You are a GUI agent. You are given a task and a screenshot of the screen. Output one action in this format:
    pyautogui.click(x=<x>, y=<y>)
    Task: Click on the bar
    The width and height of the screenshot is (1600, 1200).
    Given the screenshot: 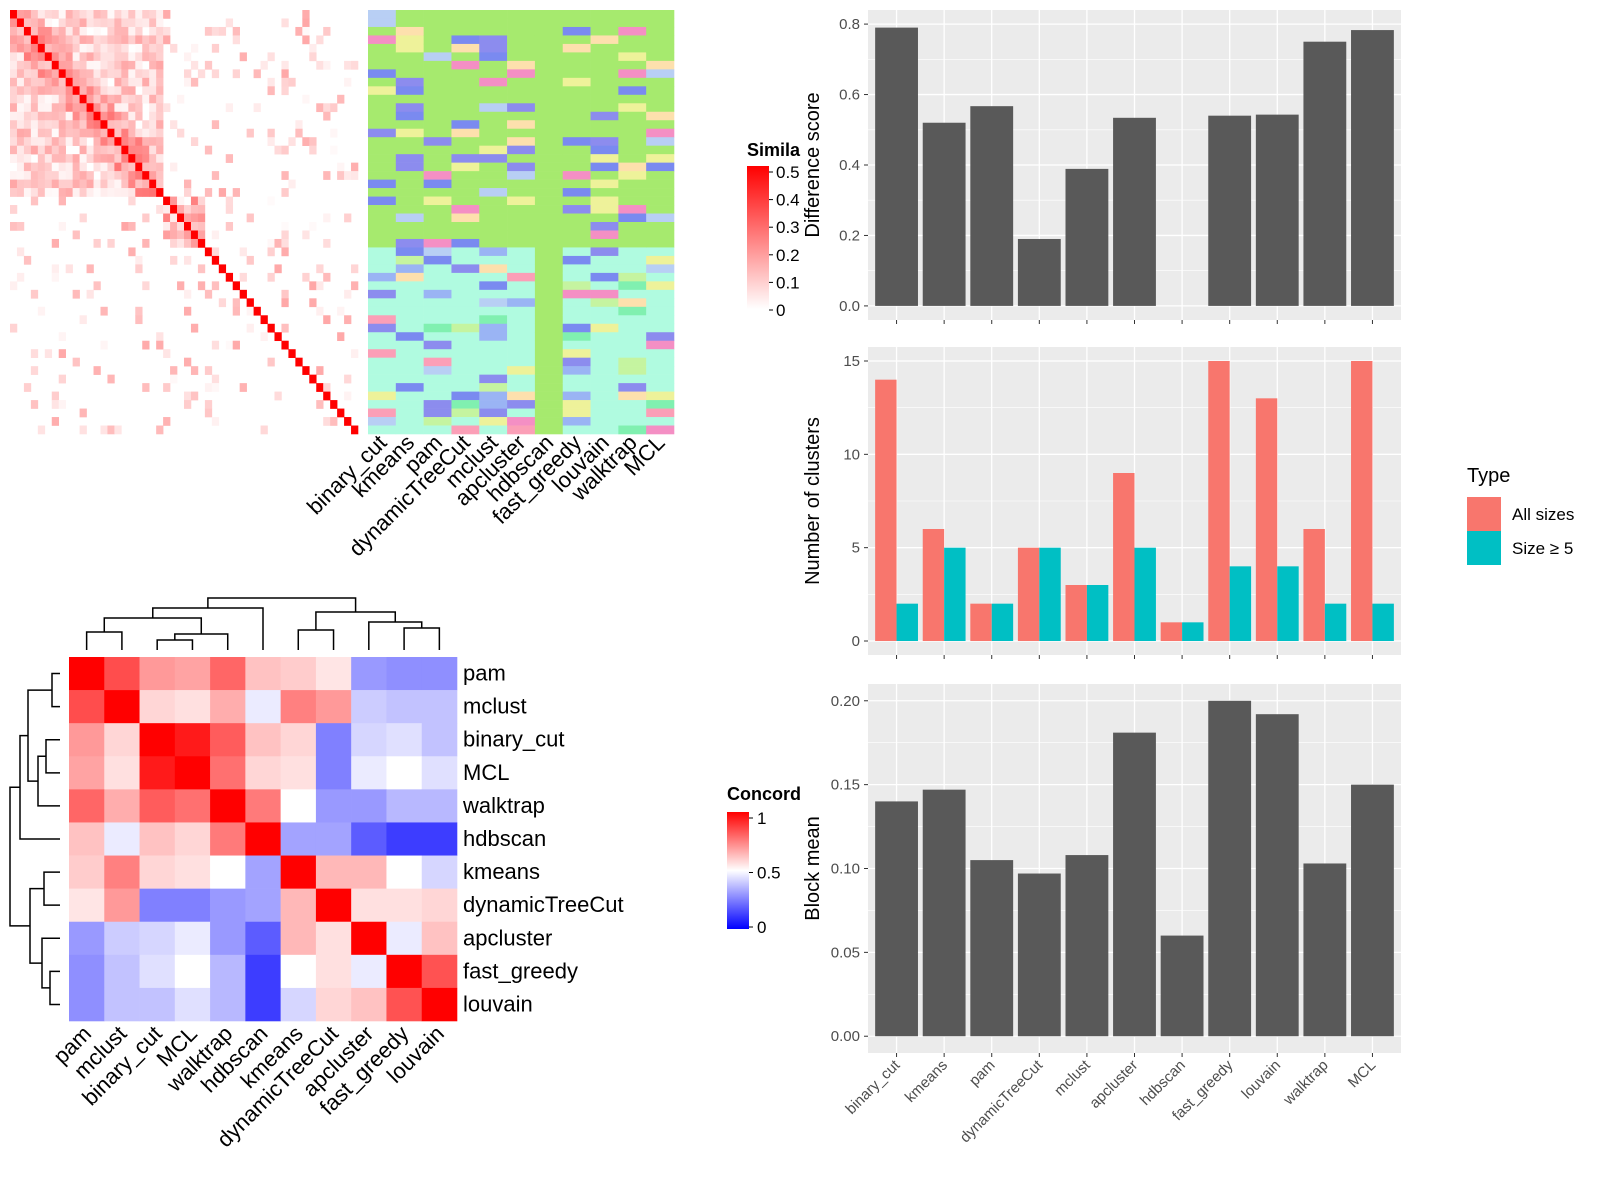 What is the action you would take?
    pyautogui.click(x=1230, y=868)
    